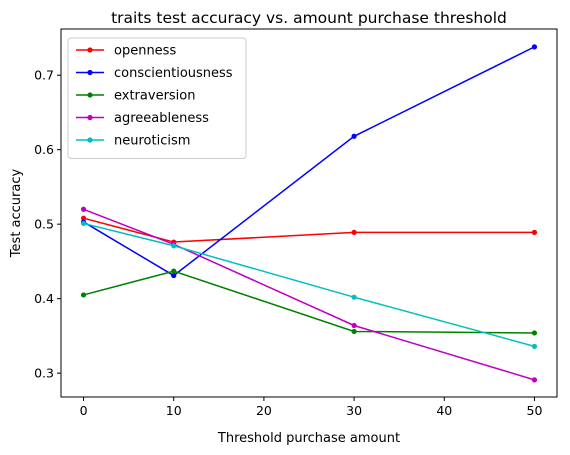 This screenshot has width=570, height=455. Describe the element at coordinates (84, 410) in the screenshot. I see `x-tick-label: 0` at that location.